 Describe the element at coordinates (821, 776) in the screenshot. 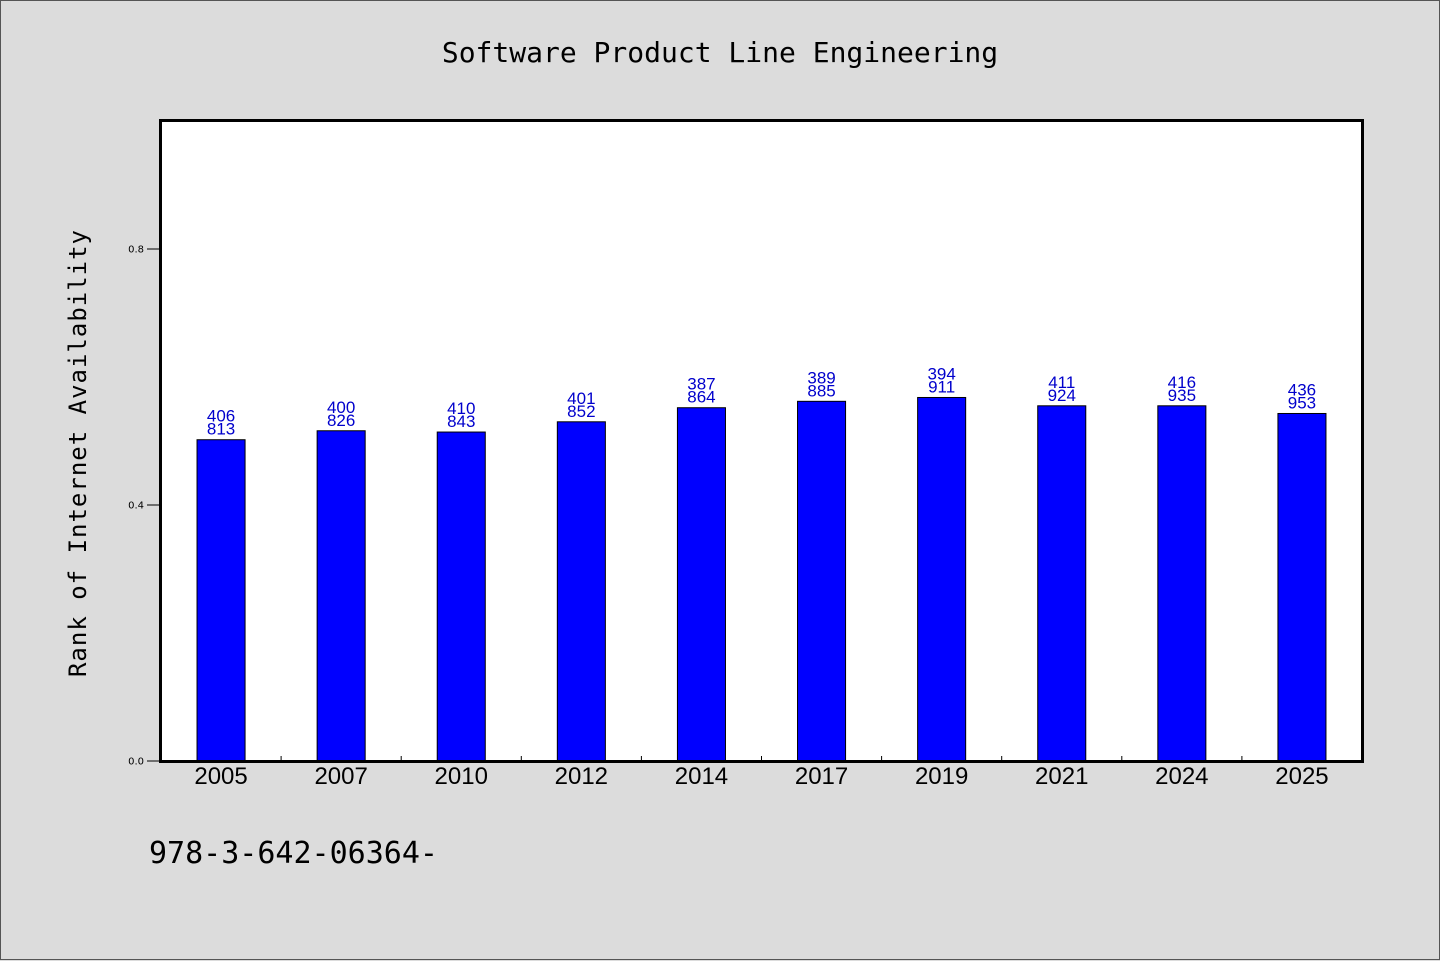

I see `x-tick-label: 2017` at that location.